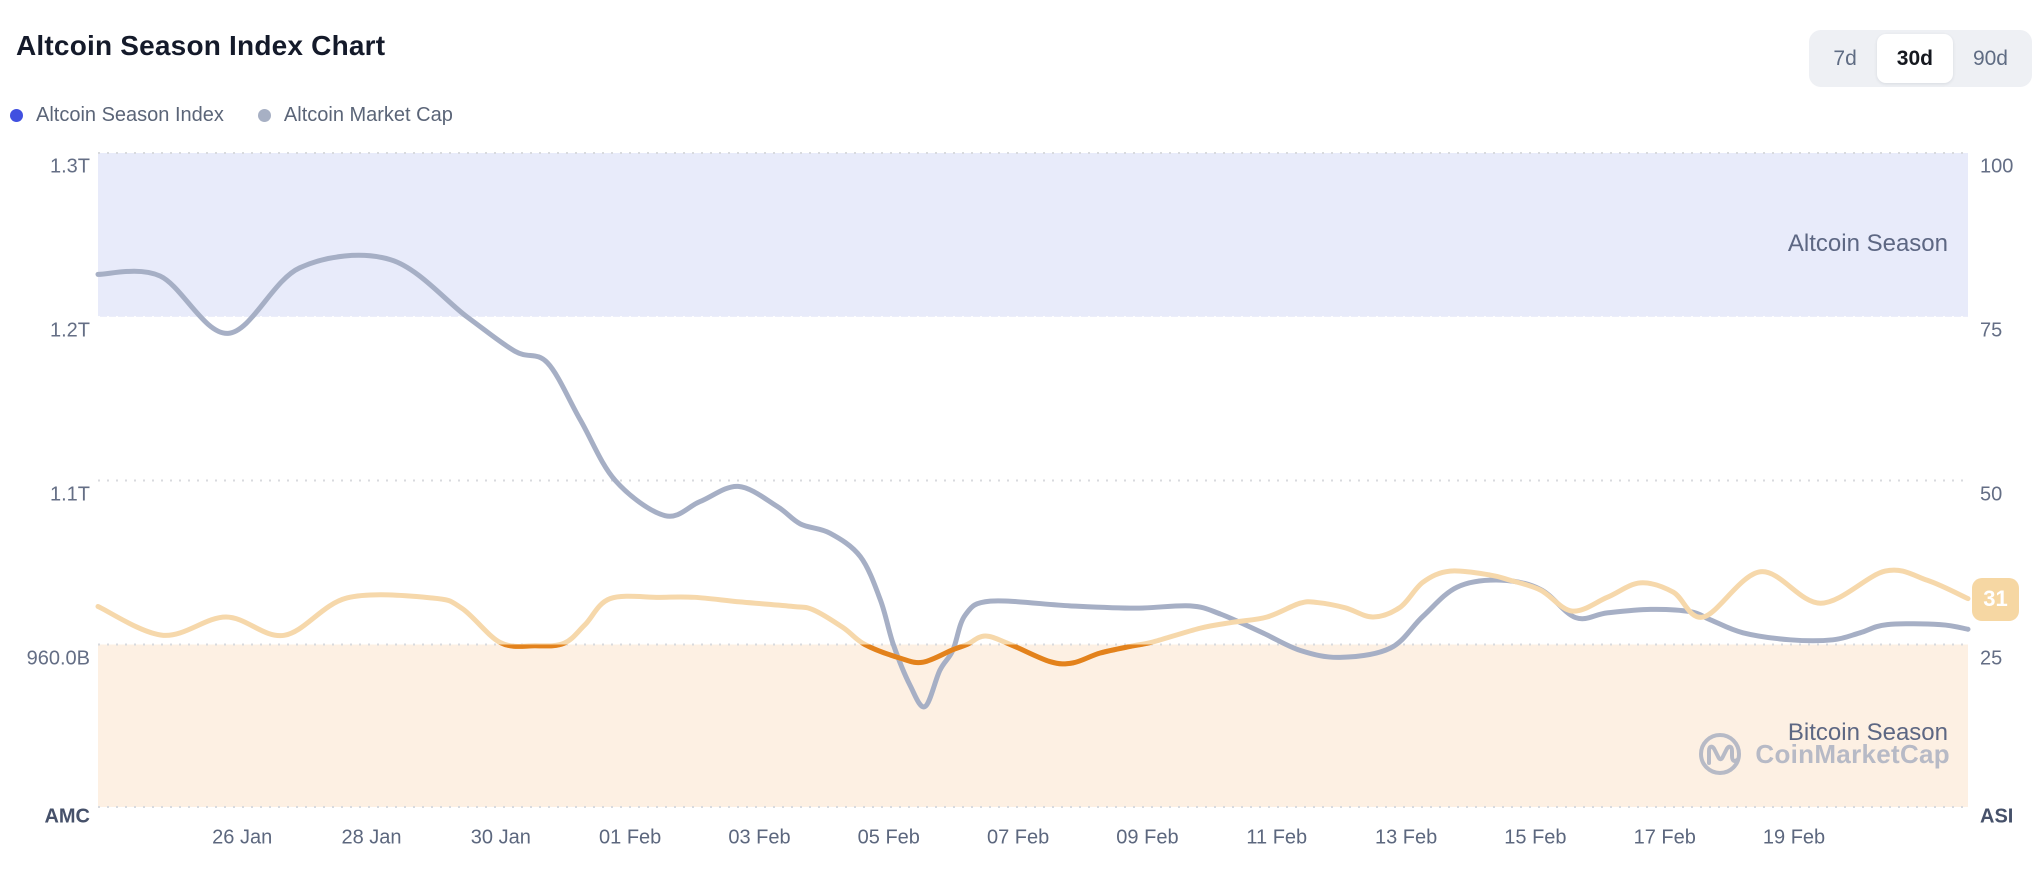 The height and width of the screenshot is (893, 2040). Describe the element at coordinates (1990, 58) in the screenshot. I see `range-button-90d: 90d` at that location.